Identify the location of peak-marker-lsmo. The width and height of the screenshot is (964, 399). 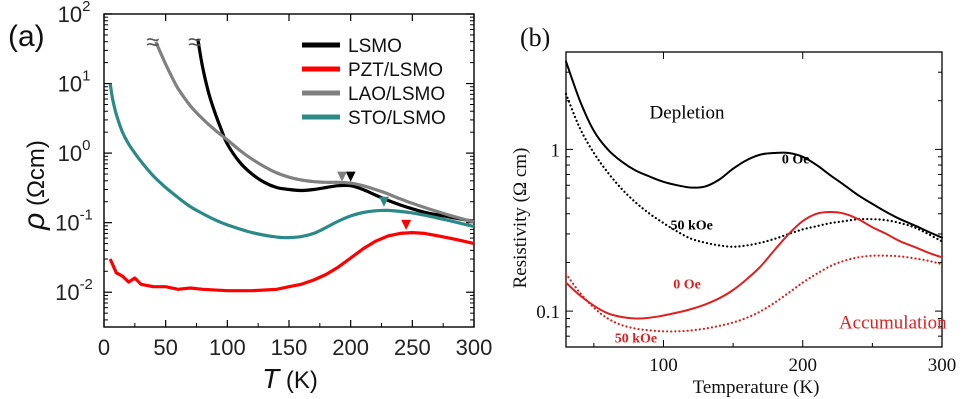
(350, 176).